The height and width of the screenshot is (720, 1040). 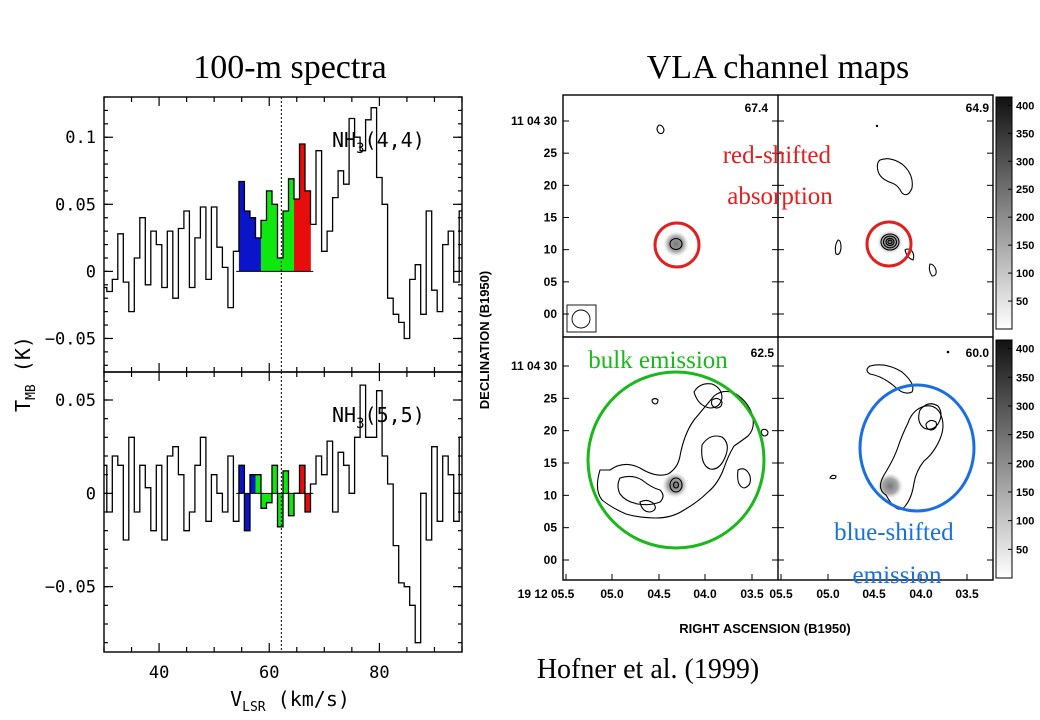 What do you see at coordinates (269, 673) in the screenshot?
I see `x-tick-label: 60` at bounding box center [269, 673].